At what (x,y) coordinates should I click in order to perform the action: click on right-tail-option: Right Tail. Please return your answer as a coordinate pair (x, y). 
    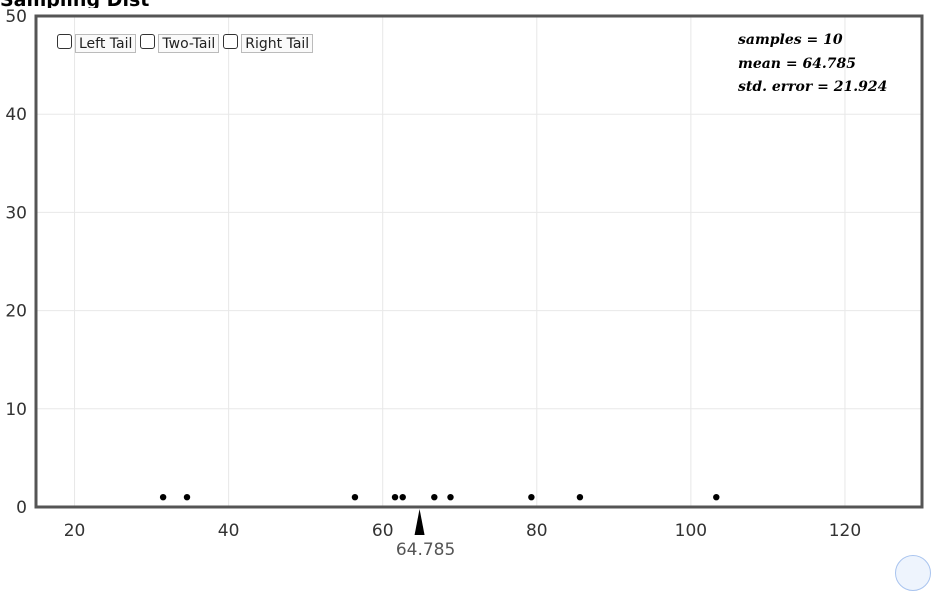
    Looking at the image, I should click on (268, 41).